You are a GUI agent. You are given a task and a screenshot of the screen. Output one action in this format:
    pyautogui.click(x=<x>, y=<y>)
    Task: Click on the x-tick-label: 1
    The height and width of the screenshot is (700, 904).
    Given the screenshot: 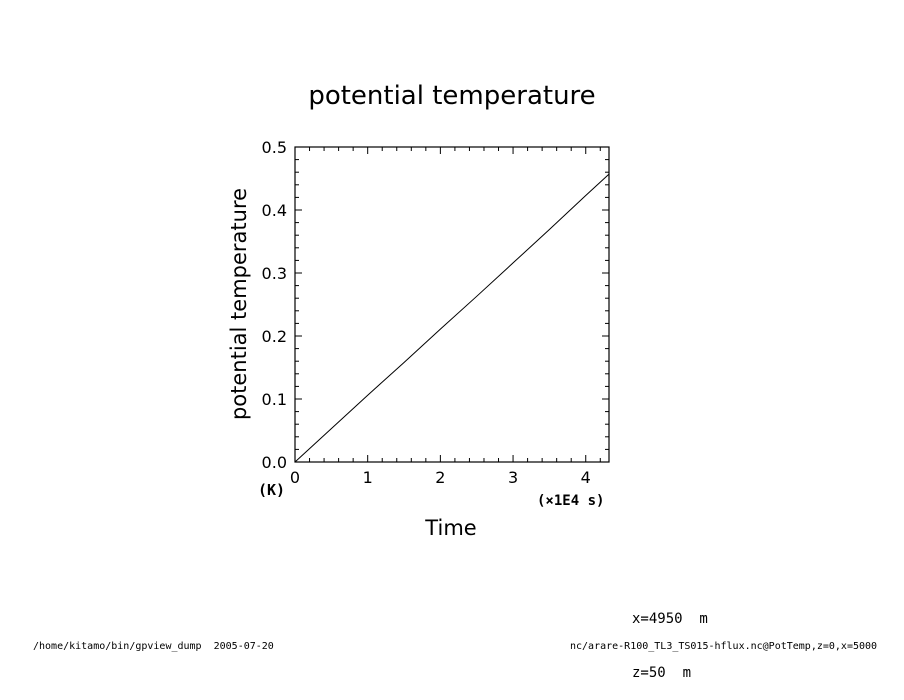 What is the action you would take?
    pyautogui.click(x=368, y=477)
    